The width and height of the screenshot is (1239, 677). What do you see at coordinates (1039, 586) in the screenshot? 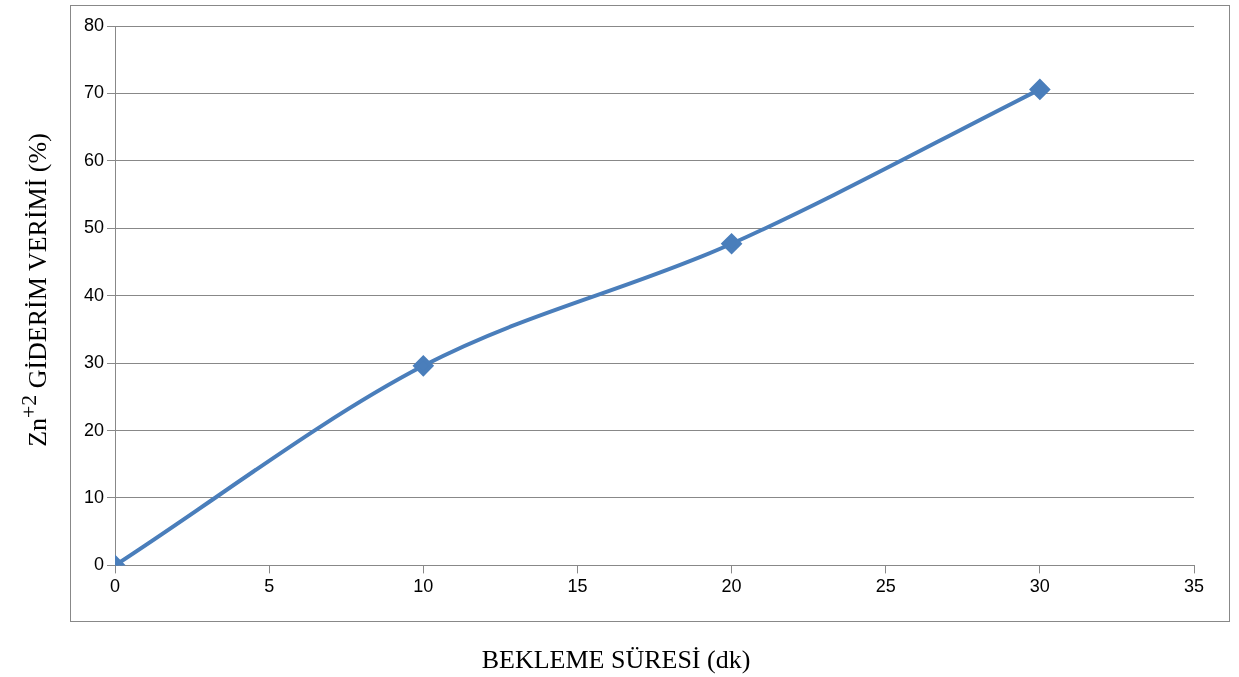
I see `x-tick-label: 30` at bounding box center [1039, 586].